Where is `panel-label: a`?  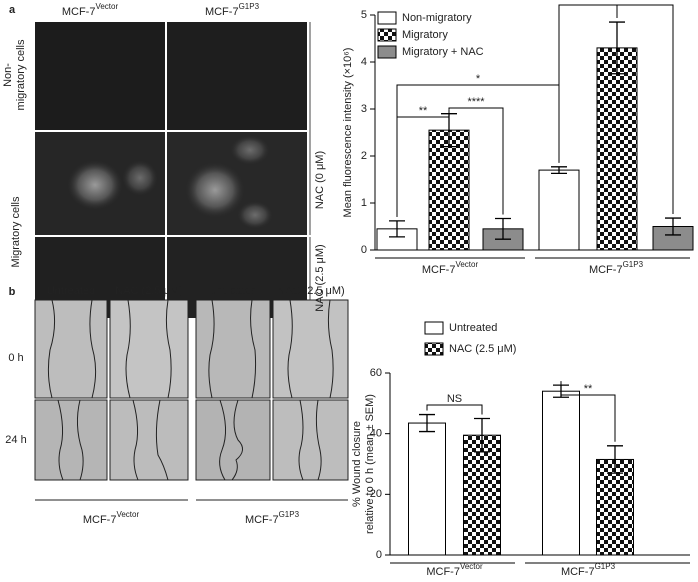
panel-label: a is located at coordinates (12, 10).